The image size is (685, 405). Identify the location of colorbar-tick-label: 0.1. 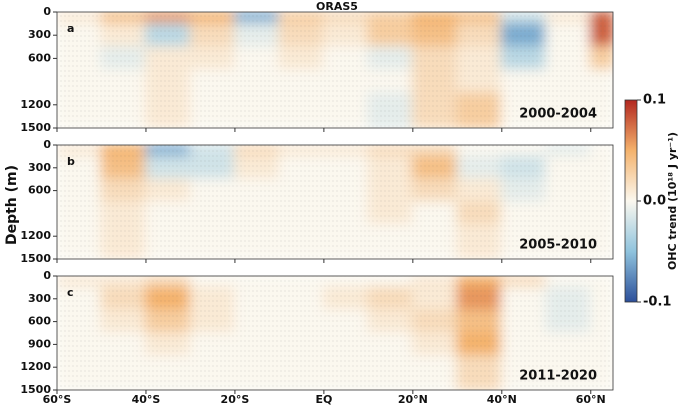
(654, 100).